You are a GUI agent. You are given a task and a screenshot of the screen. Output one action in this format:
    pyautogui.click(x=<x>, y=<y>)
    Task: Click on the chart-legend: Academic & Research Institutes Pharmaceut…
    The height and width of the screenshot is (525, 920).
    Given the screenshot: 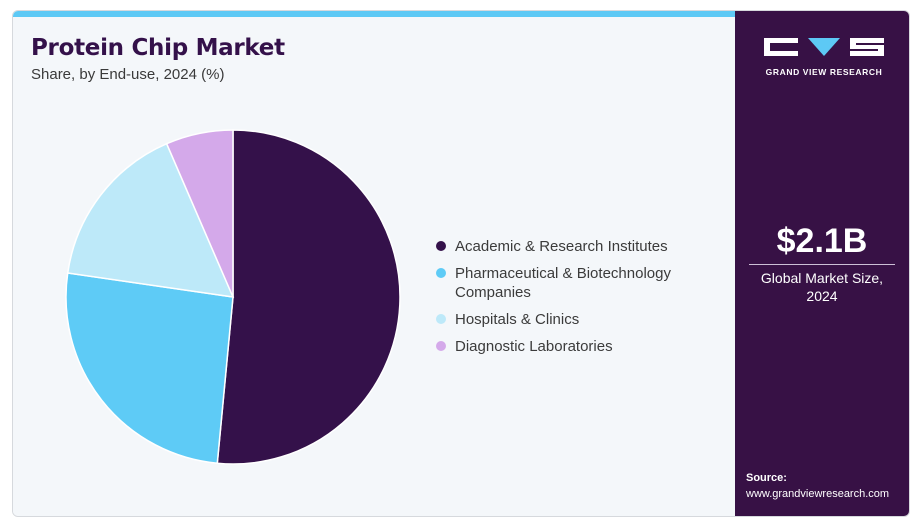 What is the action you would take?
    pyautogui.click(x=576, y=300)
    